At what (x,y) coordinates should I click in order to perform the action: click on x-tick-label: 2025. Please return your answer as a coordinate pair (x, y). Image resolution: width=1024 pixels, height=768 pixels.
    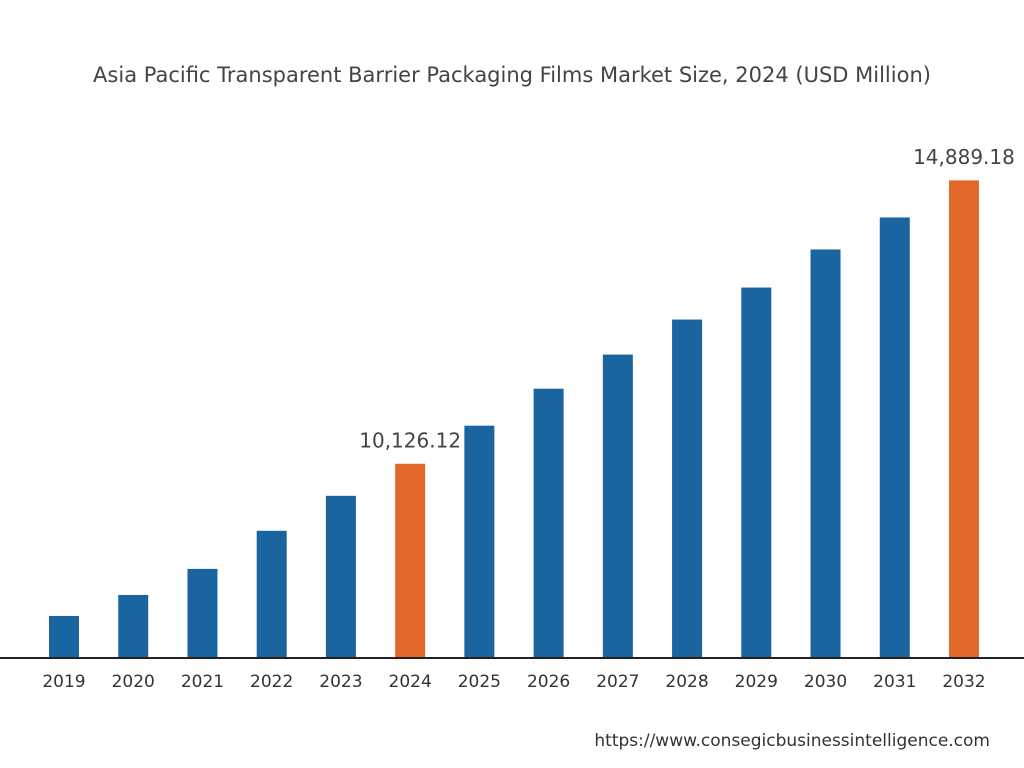
    Looking at the image, I should click on (479, 682).